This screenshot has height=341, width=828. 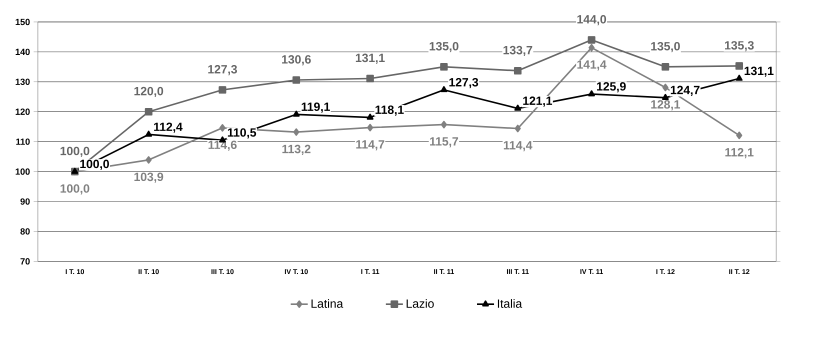 I want to click on data-label: 133,7, so click(x=518, y=51).